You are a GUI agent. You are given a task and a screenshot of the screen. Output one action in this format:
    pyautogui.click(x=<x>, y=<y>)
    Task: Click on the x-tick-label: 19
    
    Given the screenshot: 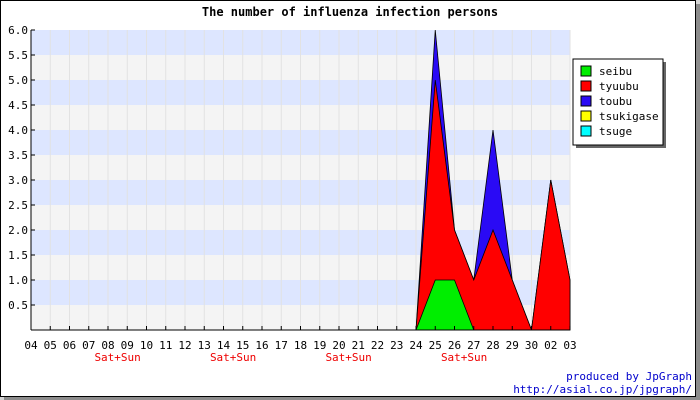 What is the action you would take?
    pyautogui.click(x=319, y=345)
    